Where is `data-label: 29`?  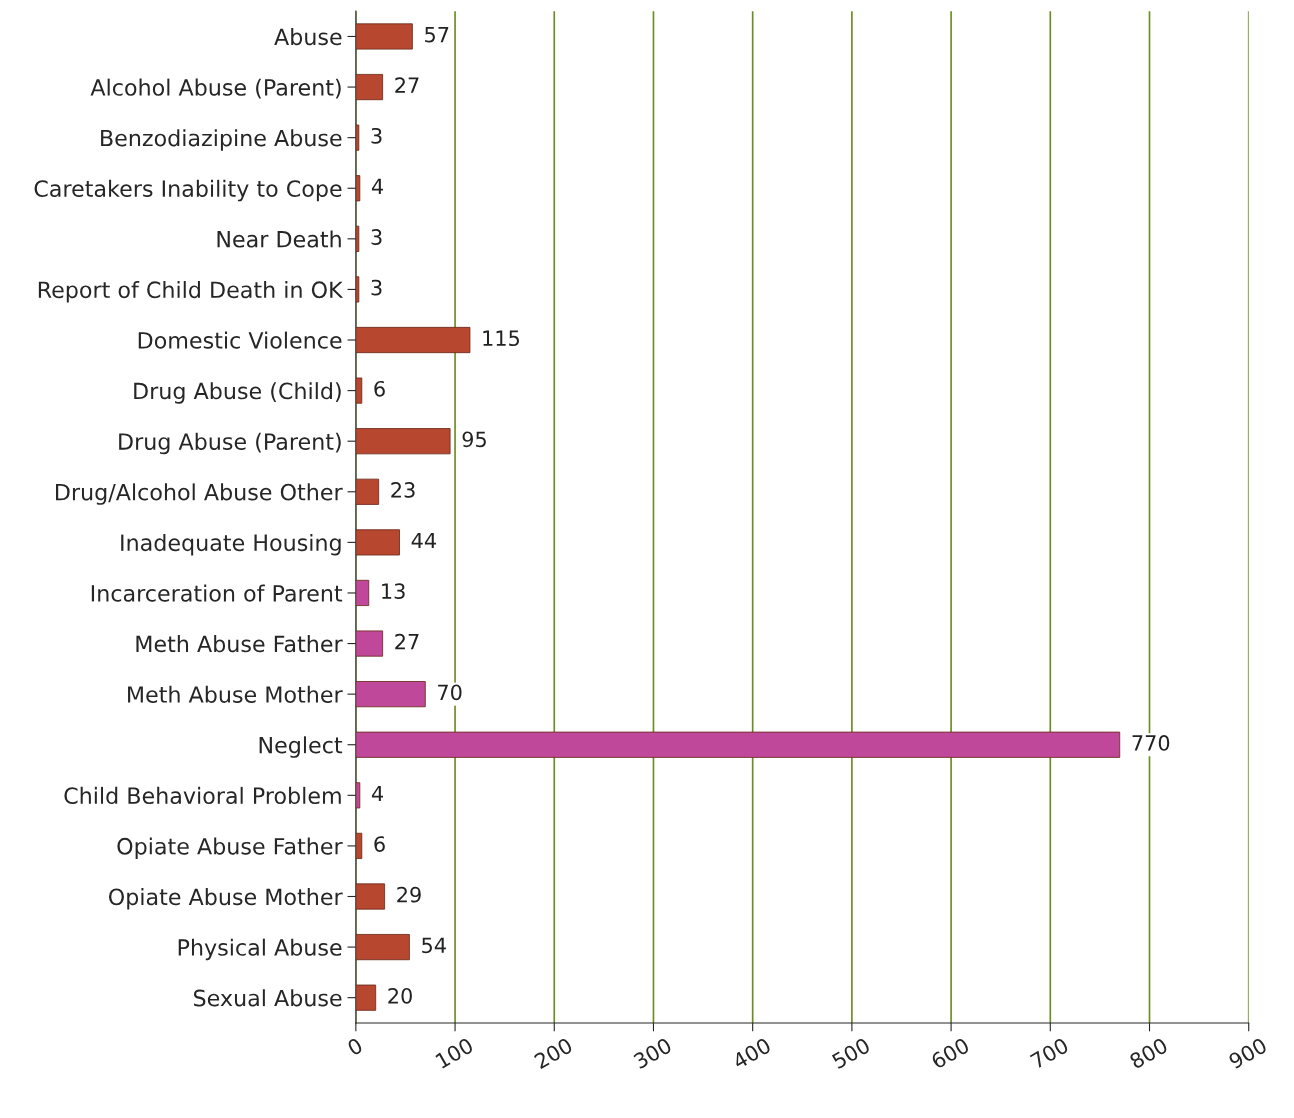 data-label: 29 is located at coordinates (409, 894).